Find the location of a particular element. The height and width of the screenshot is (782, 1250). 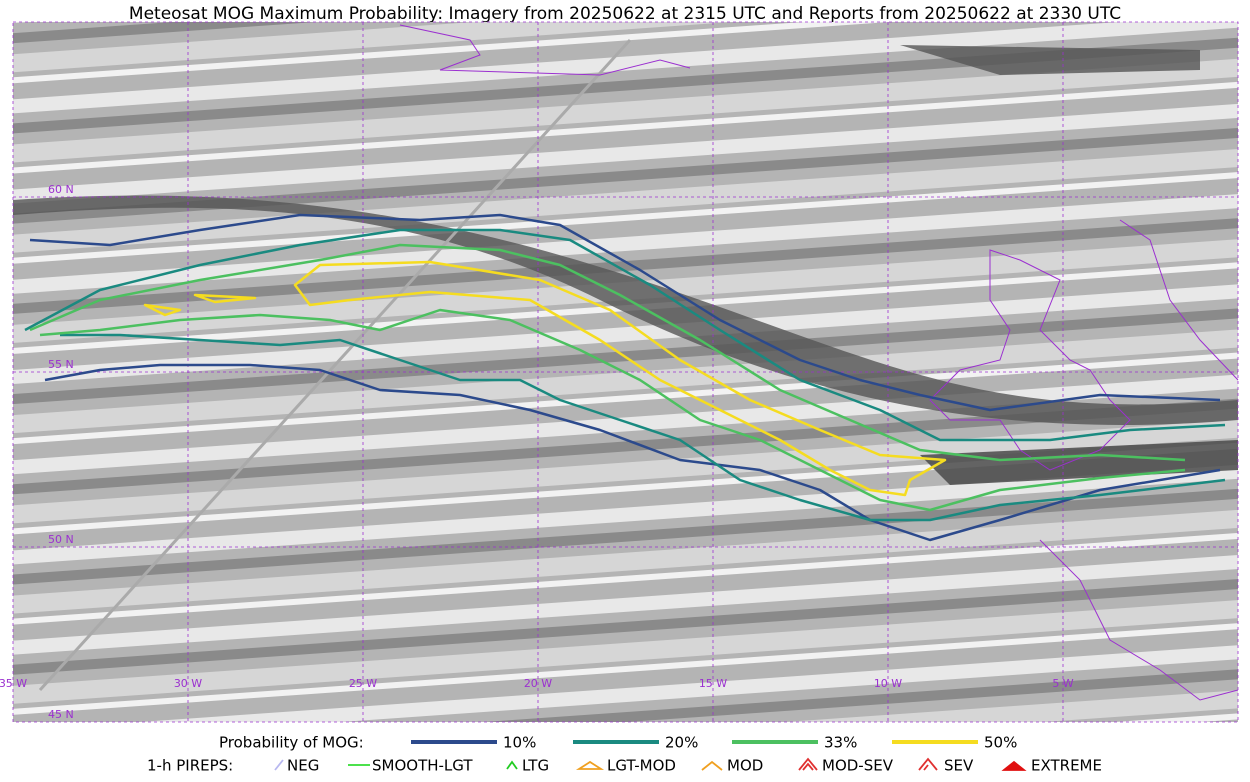

longitude-label: 15 W is located at coordinates (713, 683).